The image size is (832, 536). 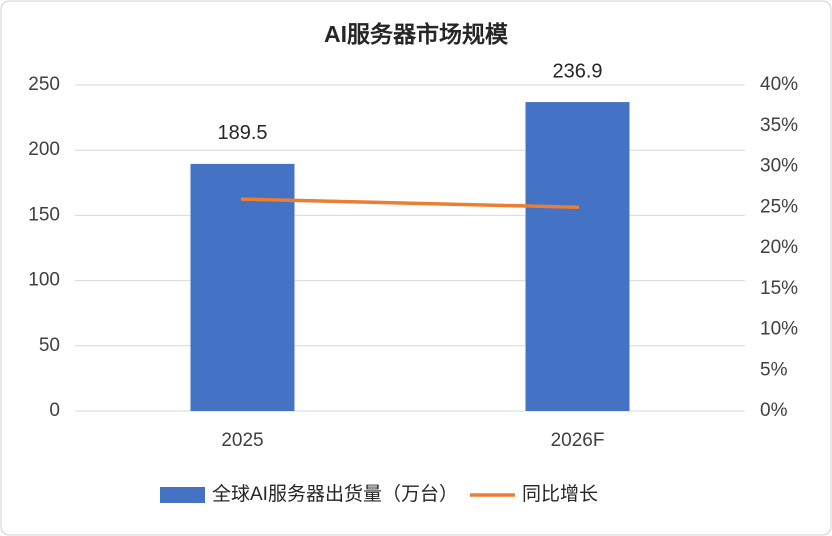 I want to click on data-label: 236.9, so click(x=577, y=71).